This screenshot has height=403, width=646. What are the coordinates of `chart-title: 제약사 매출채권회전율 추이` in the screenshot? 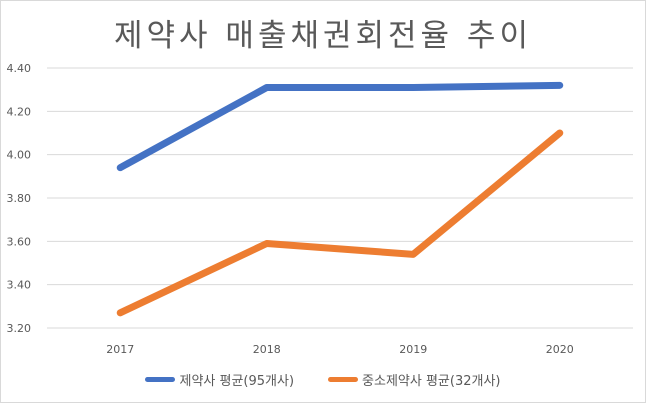 It's located at (323, 36).